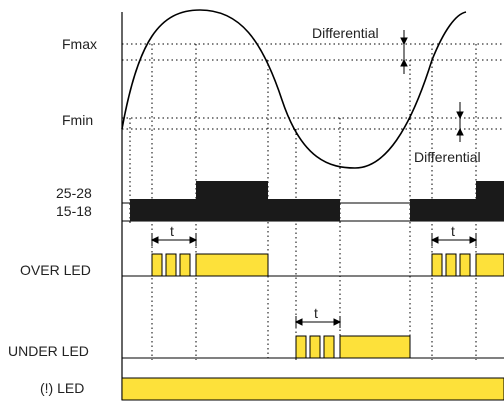 The image size is (504, 403). What do you see at coordinates (404, 52) in the screenshot?
I see `differential-arrow-upper` at bounding box center [404, 52].